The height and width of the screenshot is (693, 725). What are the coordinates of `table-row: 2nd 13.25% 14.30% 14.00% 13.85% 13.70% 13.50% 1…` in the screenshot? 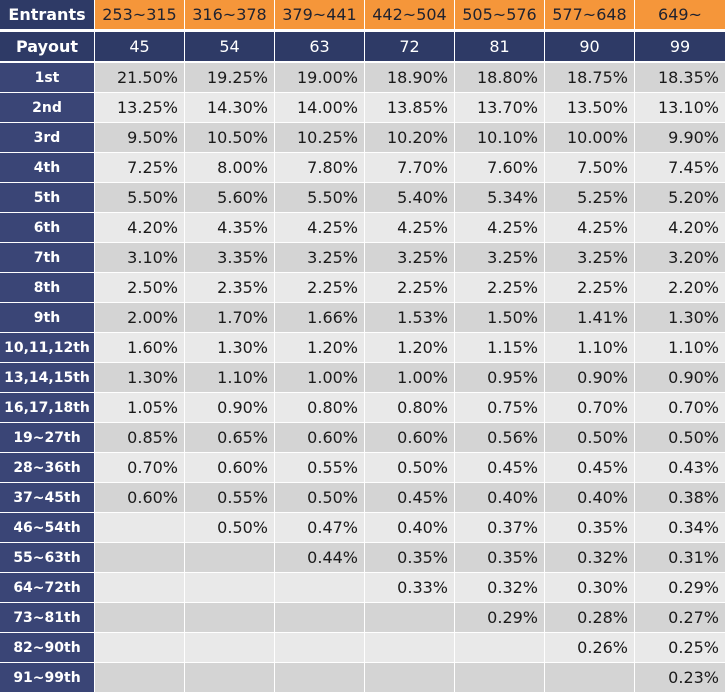 It's located at (362, 108).